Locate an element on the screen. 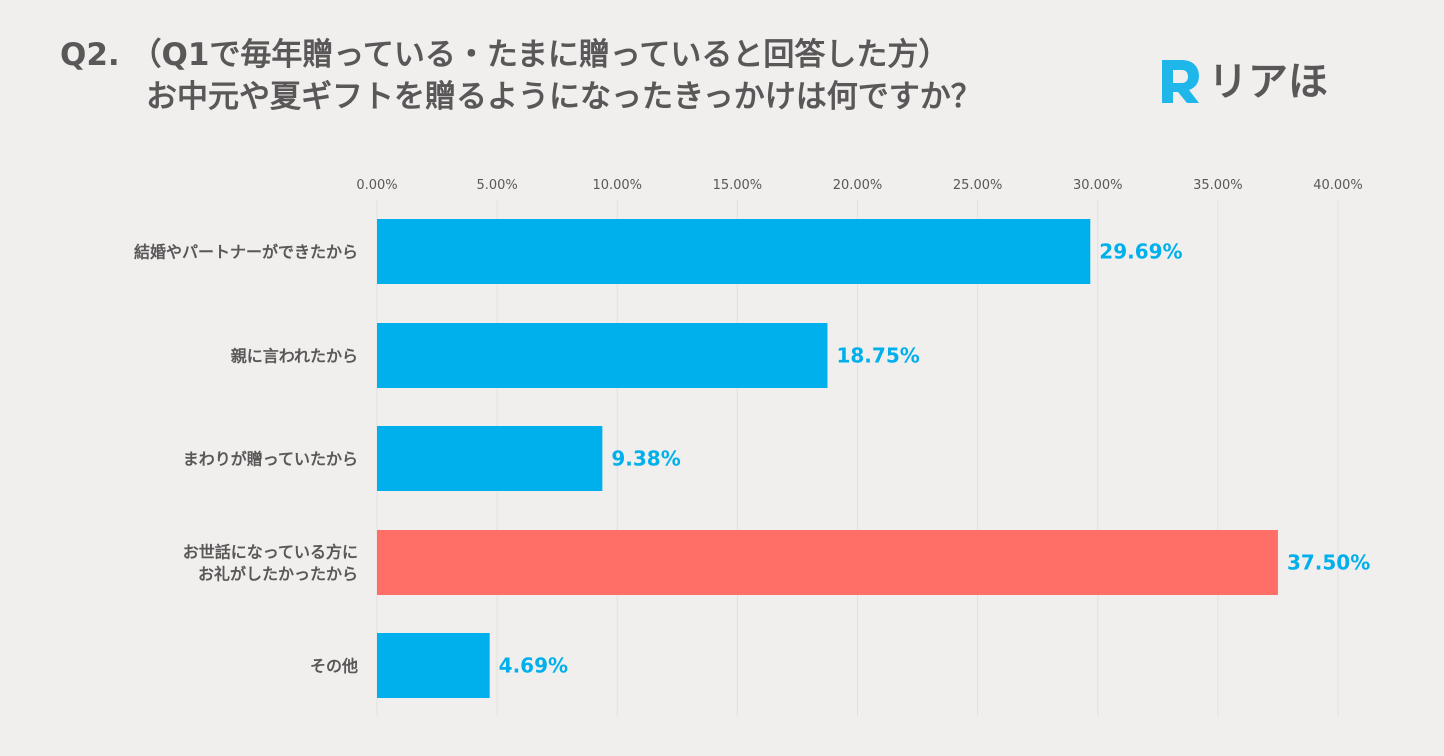 This screenshot has height=756, width=1444. data-label: 4.69% is located at coordinates (533, 666).